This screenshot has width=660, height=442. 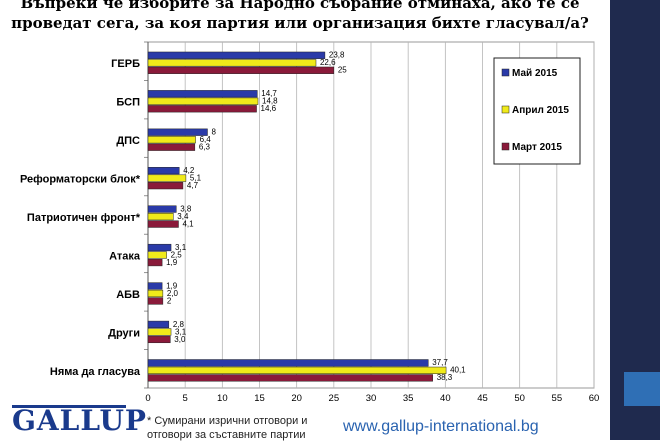 What do you see at coordinates (342, 70) in the screenshot?
I see `data-label: 25` at bounding box center [342, 70].